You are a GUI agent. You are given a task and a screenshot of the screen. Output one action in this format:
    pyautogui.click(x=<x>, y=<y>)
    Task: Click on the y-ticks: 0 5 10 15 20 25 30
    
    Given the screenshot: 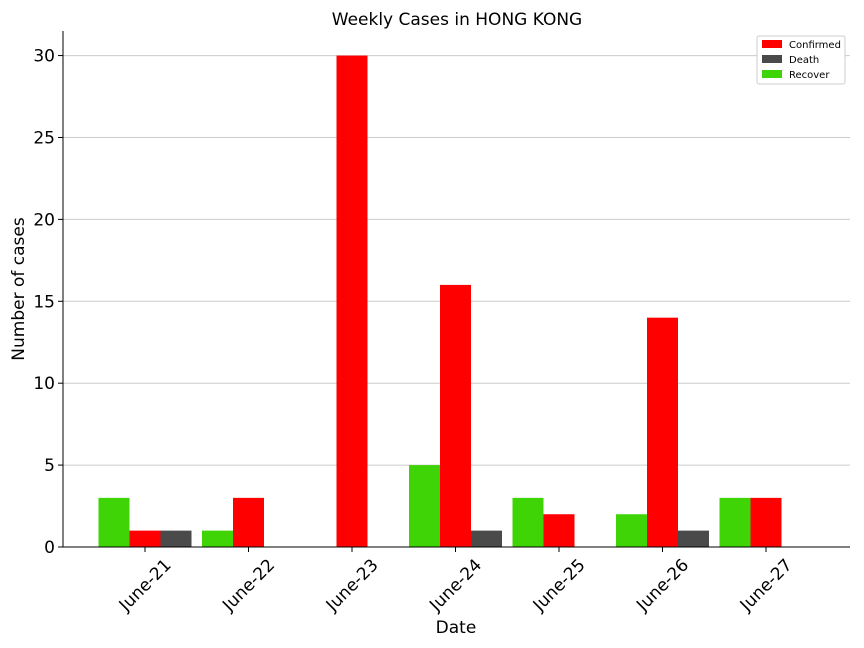 What is the action you would take?
    pyautogui.click(x=48, y=302)
    